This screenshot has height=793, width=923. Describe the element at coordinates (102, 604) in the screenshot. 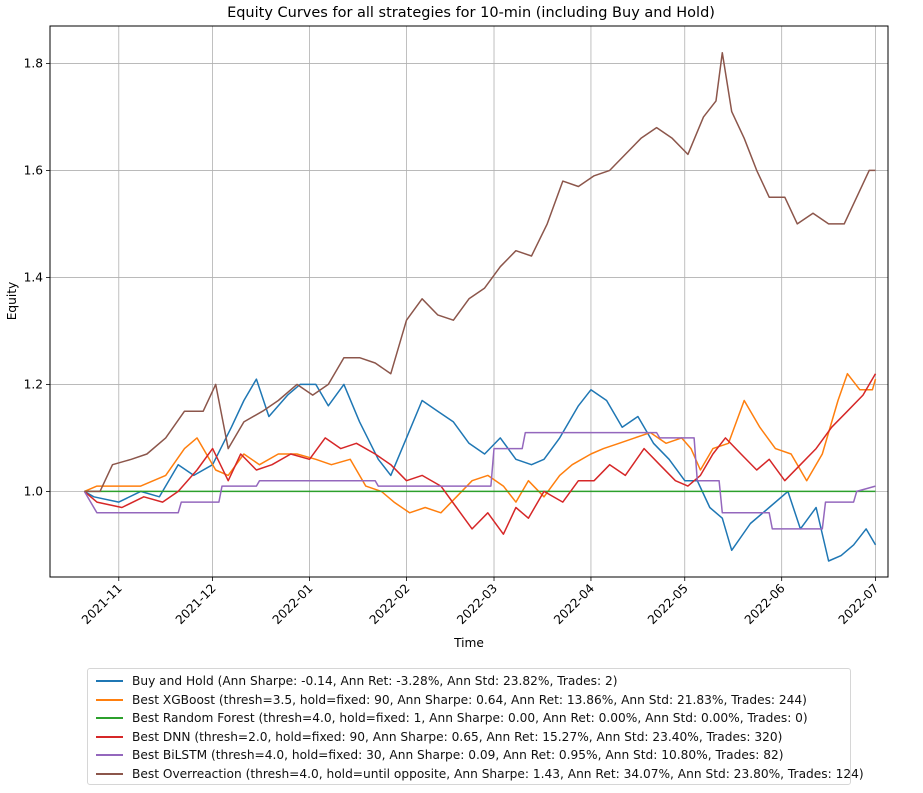

I see `x-tick-label: 2021-11` at that location.